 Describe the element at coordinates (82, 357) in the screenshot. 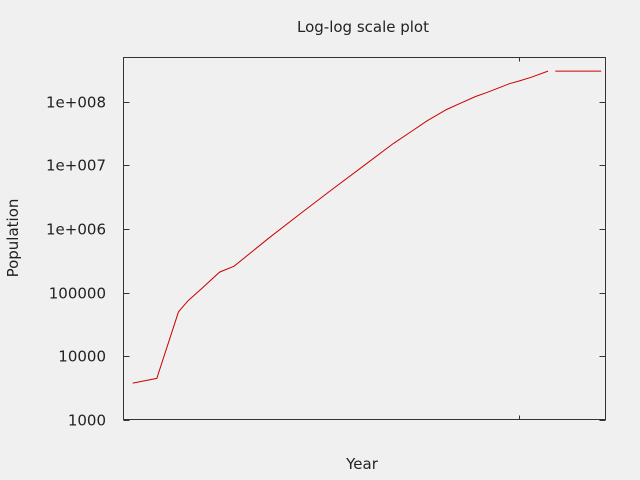

I see `y-tick-label: 10000` at that location.